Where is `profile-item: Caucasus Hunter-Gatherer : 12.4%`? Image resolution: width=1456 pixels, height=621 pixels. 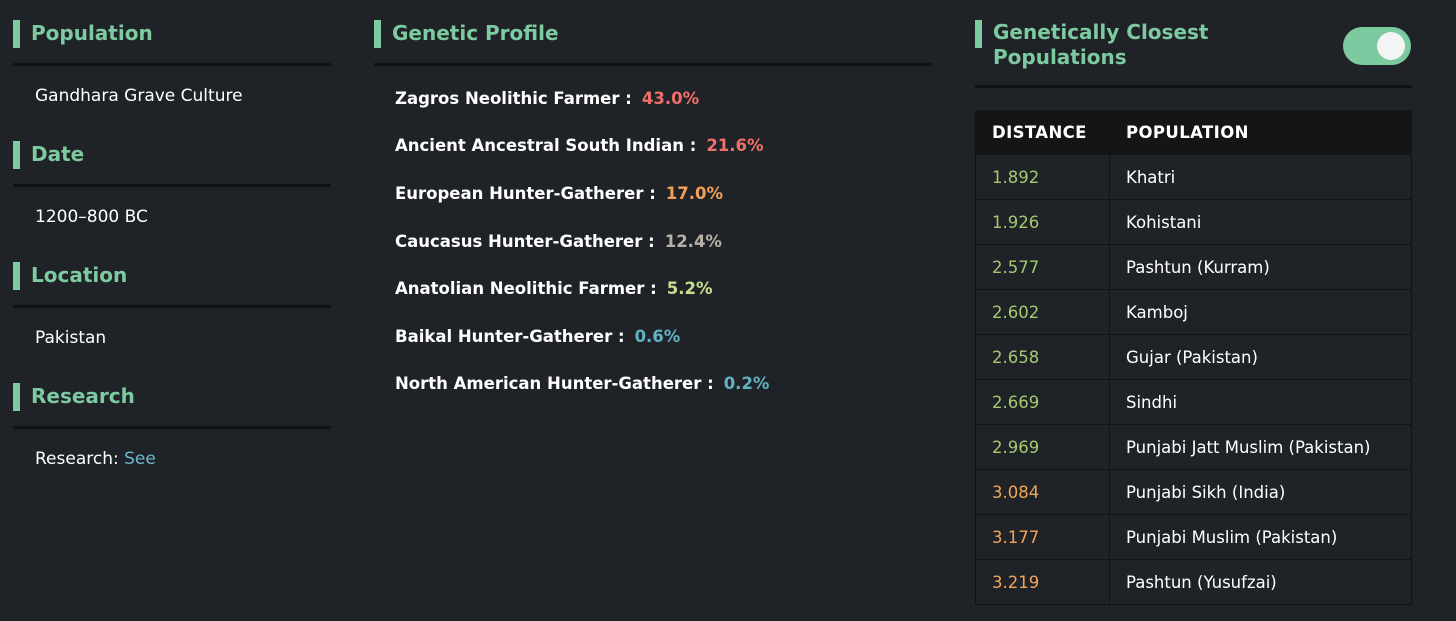
profile-item: Caucasus Hunter-Gatherer : 12.4% is located at coordinates (558, 241).